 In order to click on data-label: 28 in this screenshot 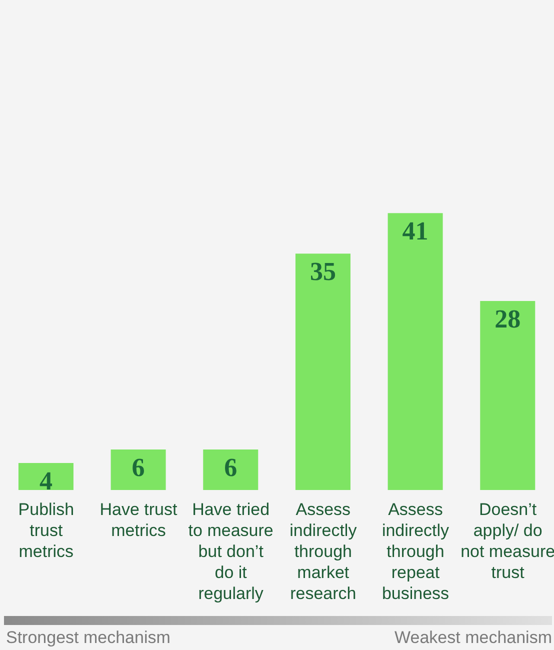, I will do `click(507, 319)`.